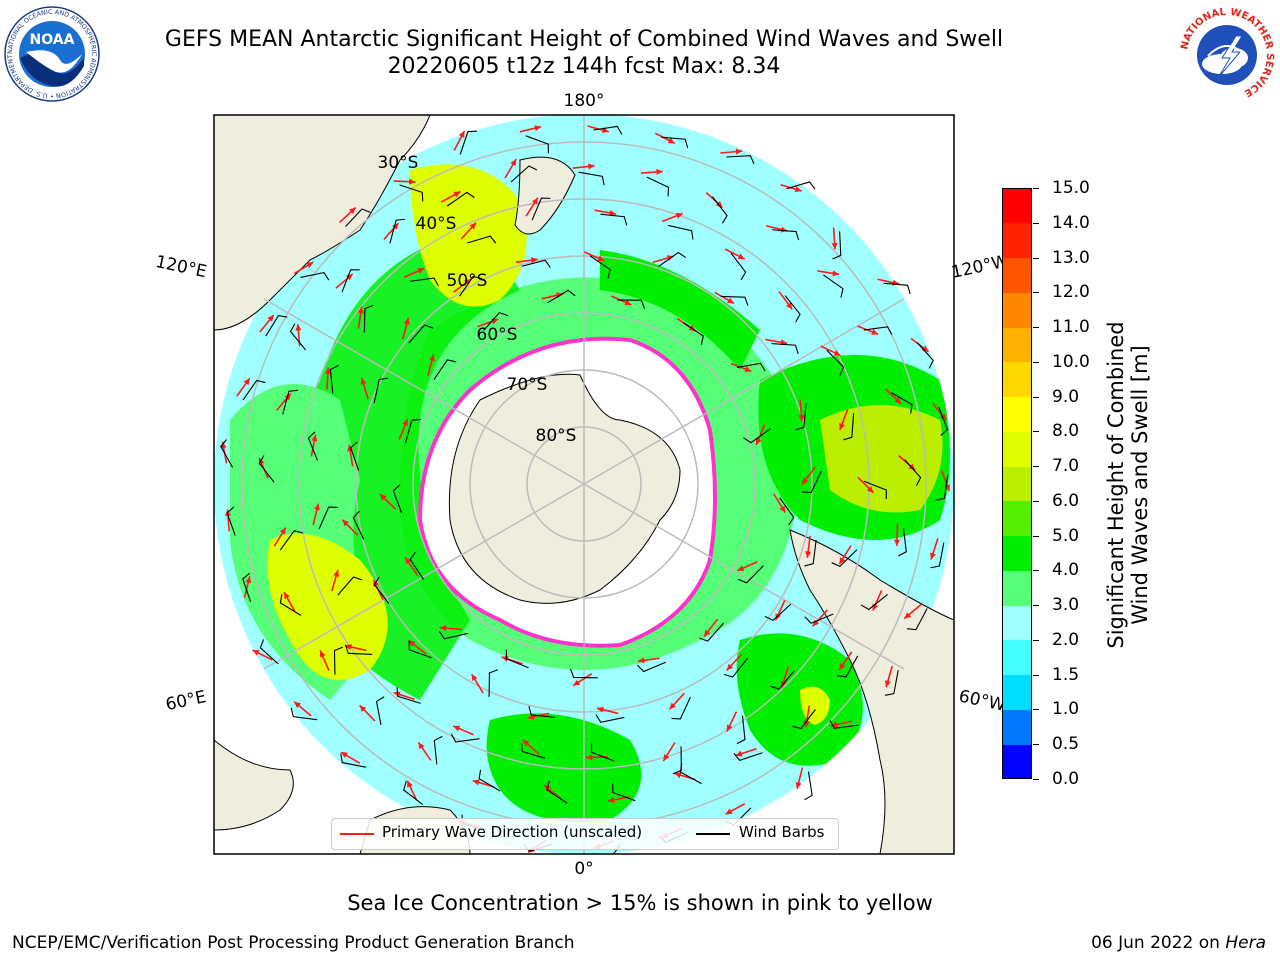 The width and height of the screenshot is (1280, 960). I want to click on colorbar-tick-label: 1.0, so click(1066, 709).